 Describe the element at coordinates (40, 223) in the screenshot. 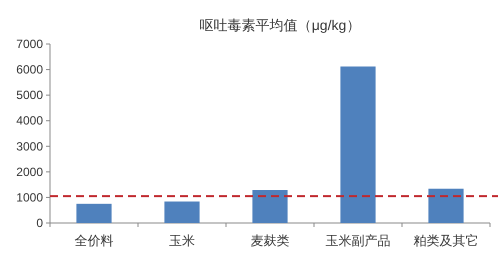

I see `y-tick-label: 0` at that location.